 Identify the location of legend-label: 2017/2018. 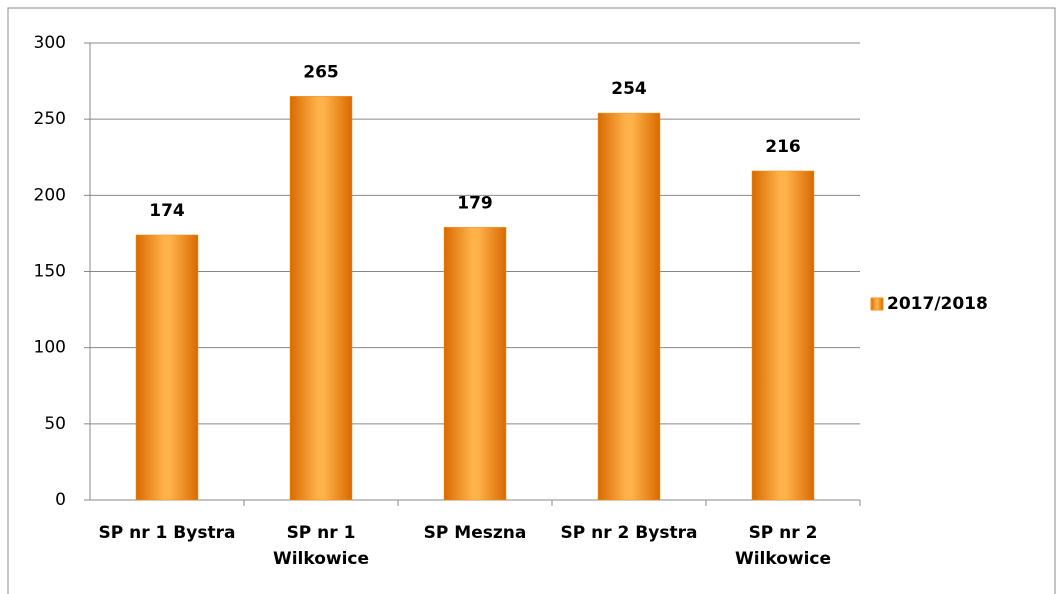
(937, 304).